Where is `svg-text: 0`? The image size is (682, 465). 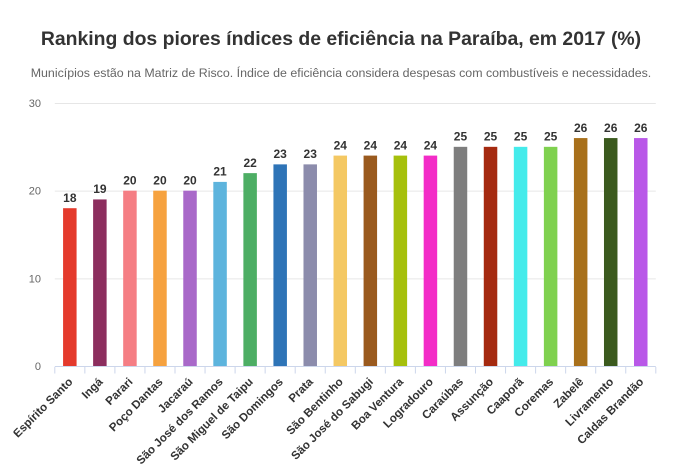 svg-text: 0 is located at coordinates (38, 367).